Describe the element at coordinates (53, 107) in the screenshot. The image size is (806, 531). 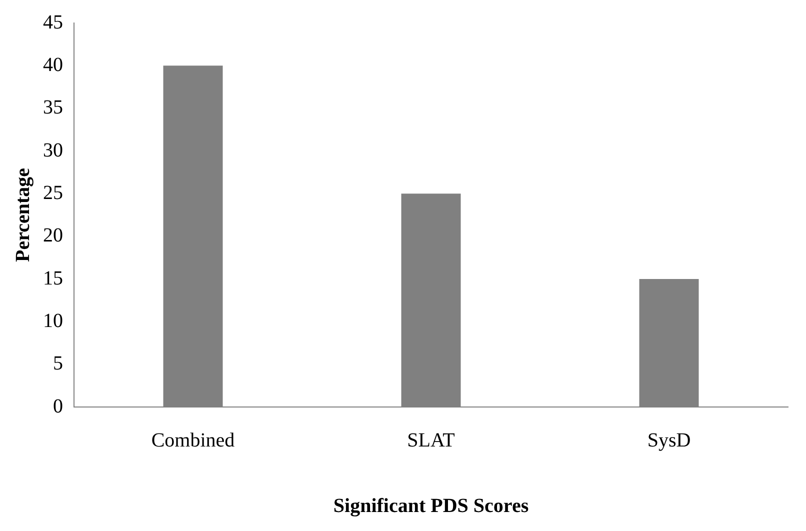
I see `y-tick-label: 35` at that location.